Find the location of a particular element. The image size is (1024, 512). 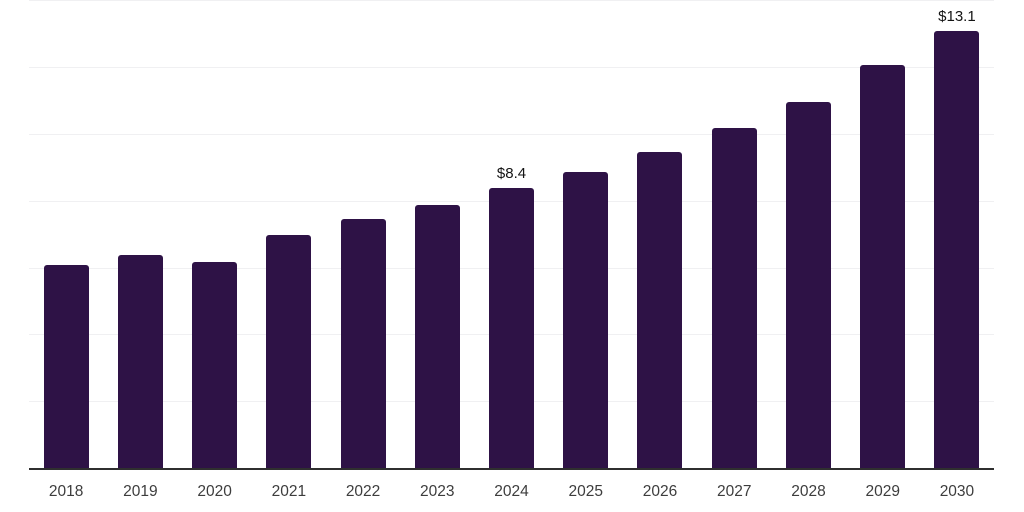

x-axis-label-2024: 2024 is located at coordinates (511, 491).